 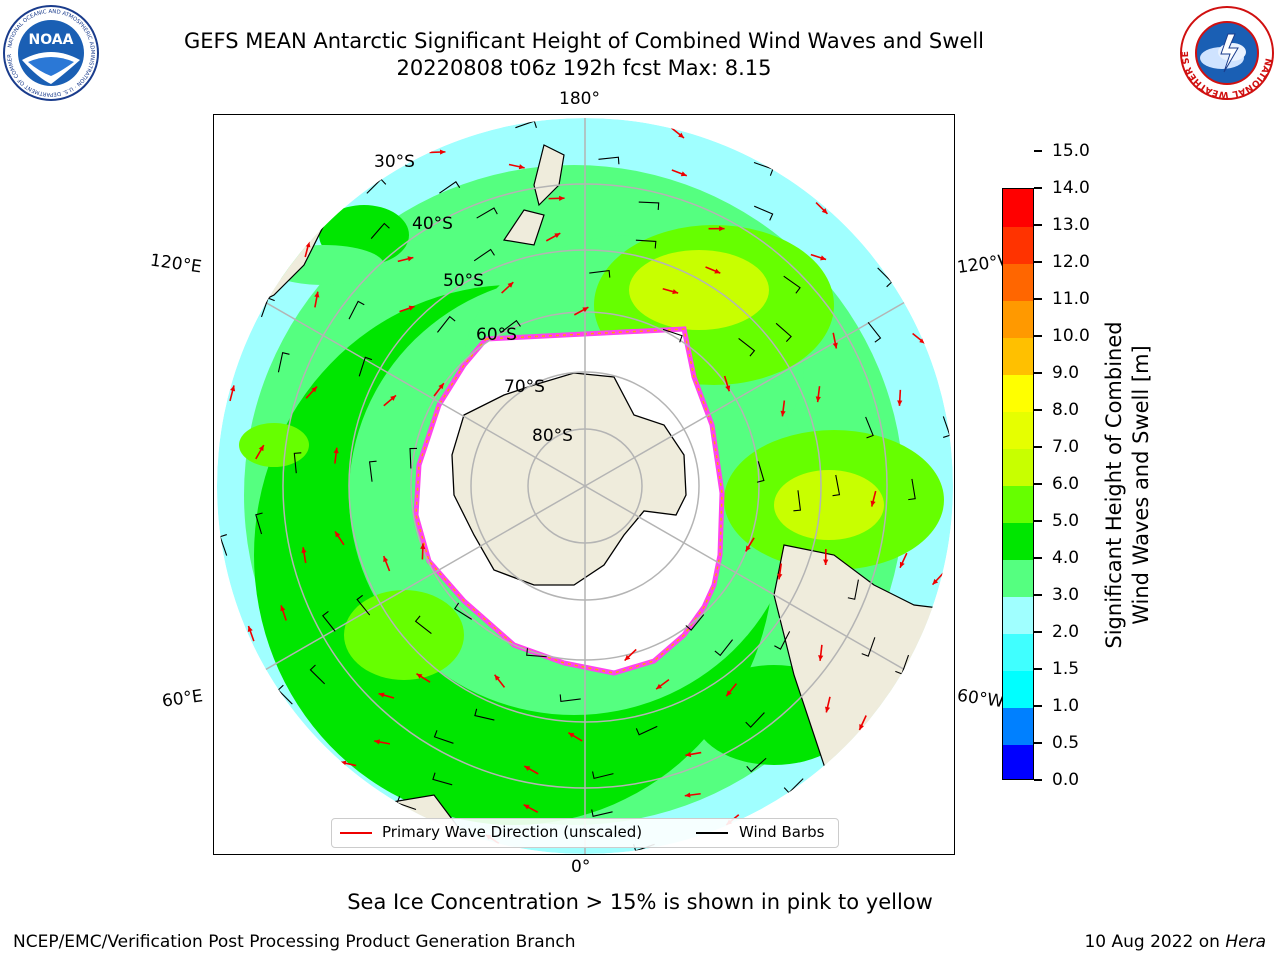 I want to click on colorbar-tick-label: 7.0, so click(x=1066, y=447).